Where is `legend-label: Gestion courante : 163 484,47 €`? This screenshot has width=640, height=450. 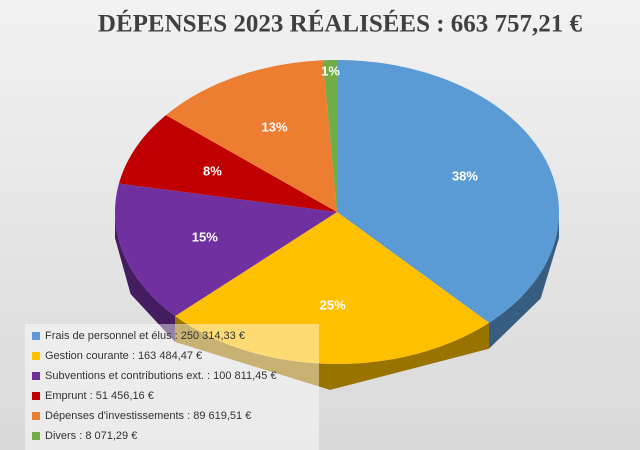 legend-label: Gestion courante : 163 484,47 € is located at coordinates (123, 356).